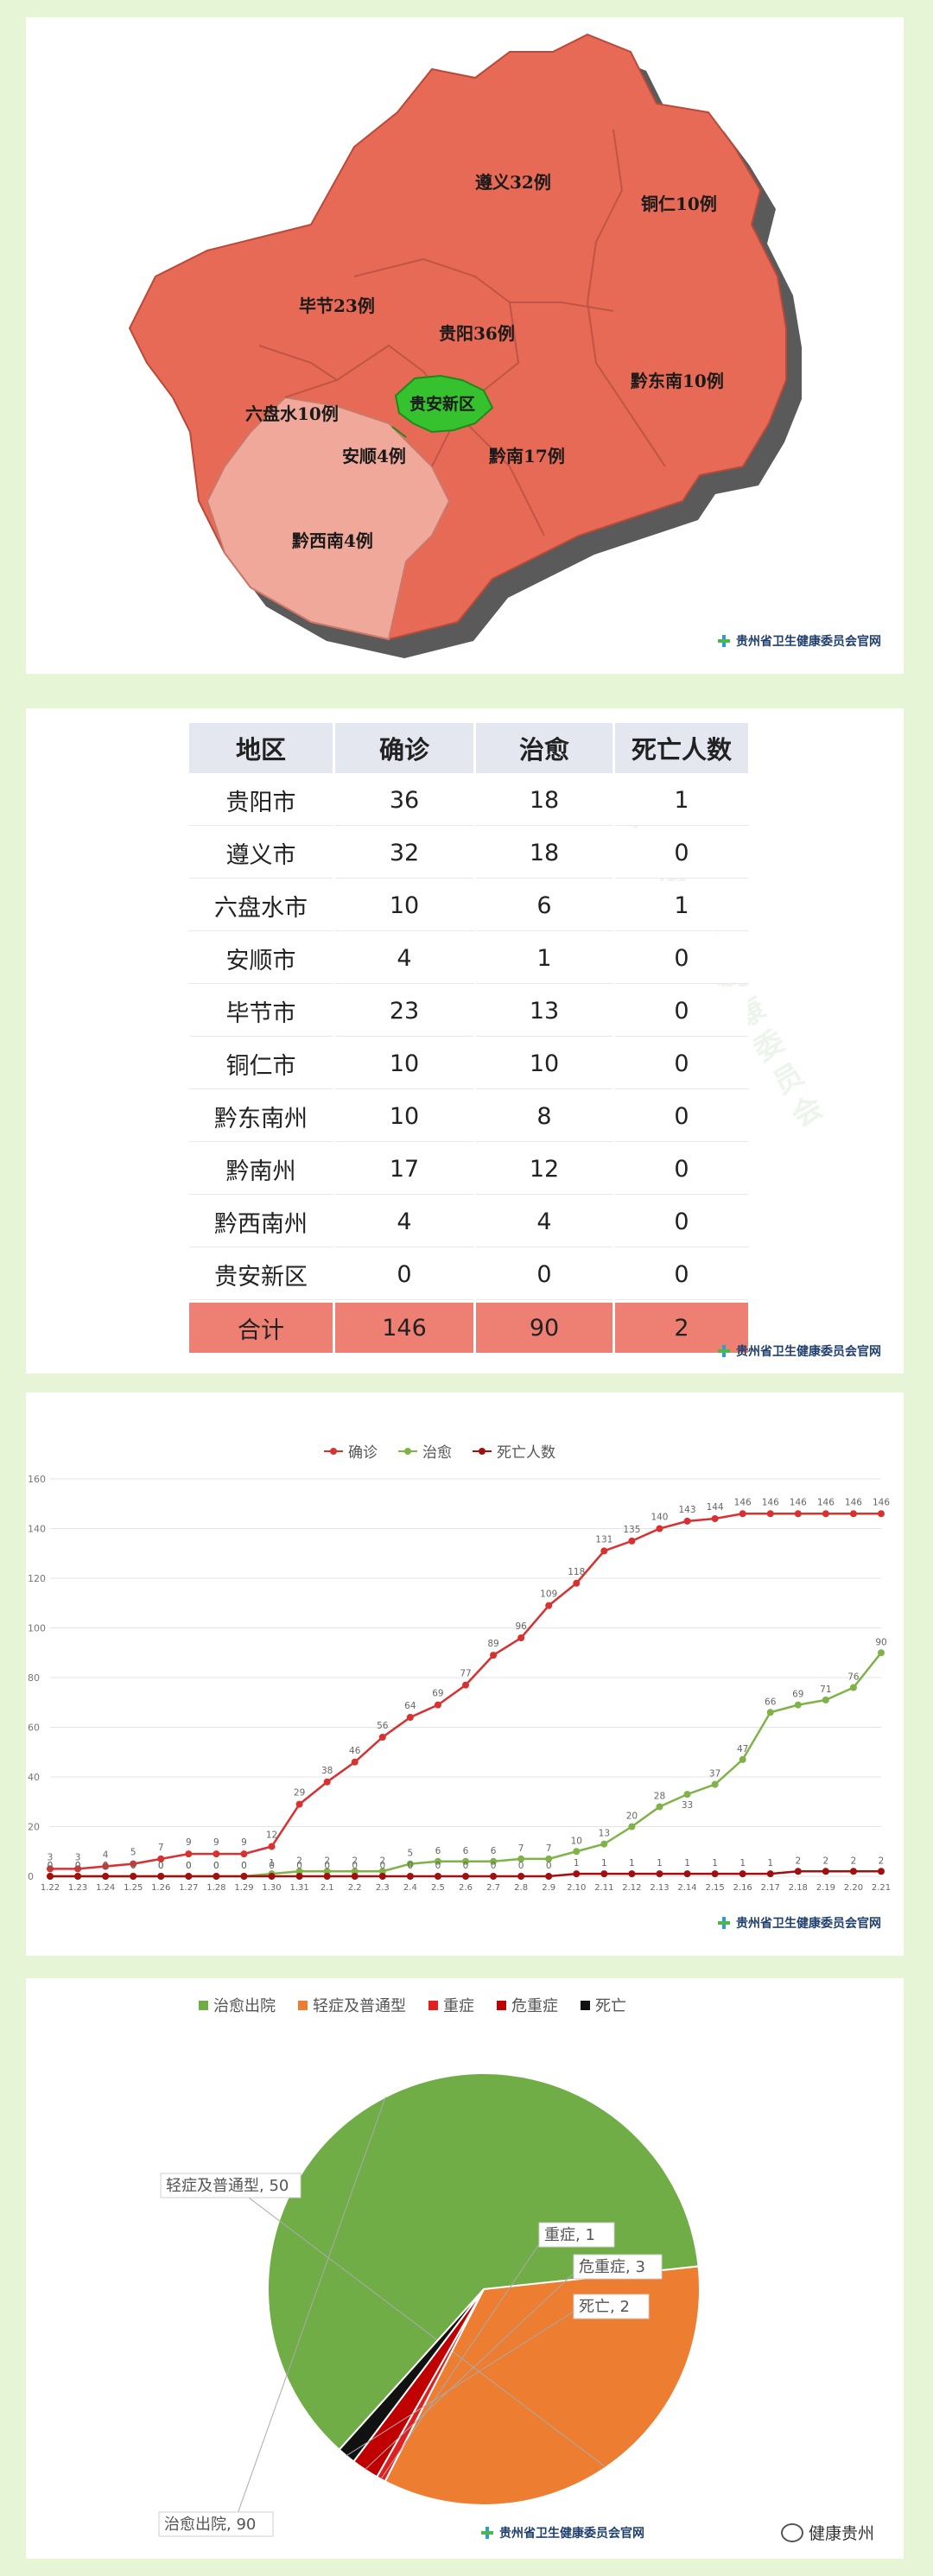 The width and height of the screenshot is (933, 2576). Describe the element at coordinates (216, 2524) in the screenshot. I see `pie-label-box` at that location.